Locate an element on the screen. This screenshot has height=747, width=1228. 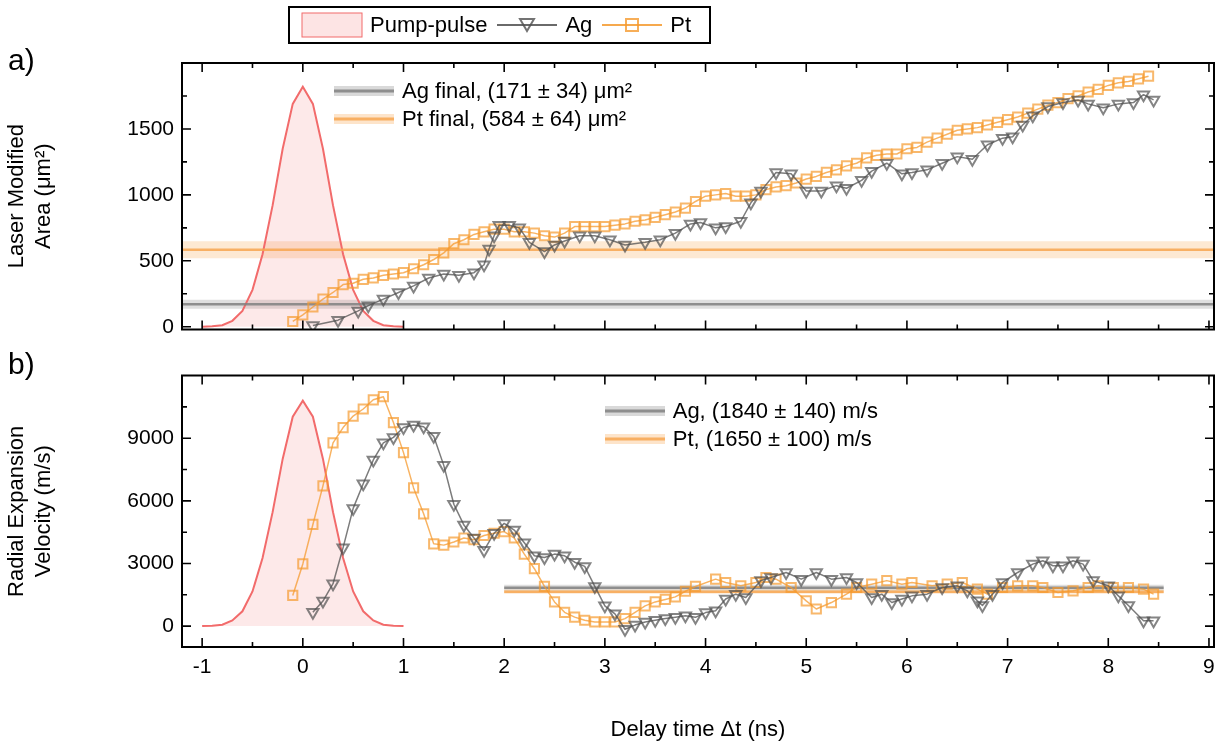
x-tick-label: 2 is located at coordinates (504, 666).